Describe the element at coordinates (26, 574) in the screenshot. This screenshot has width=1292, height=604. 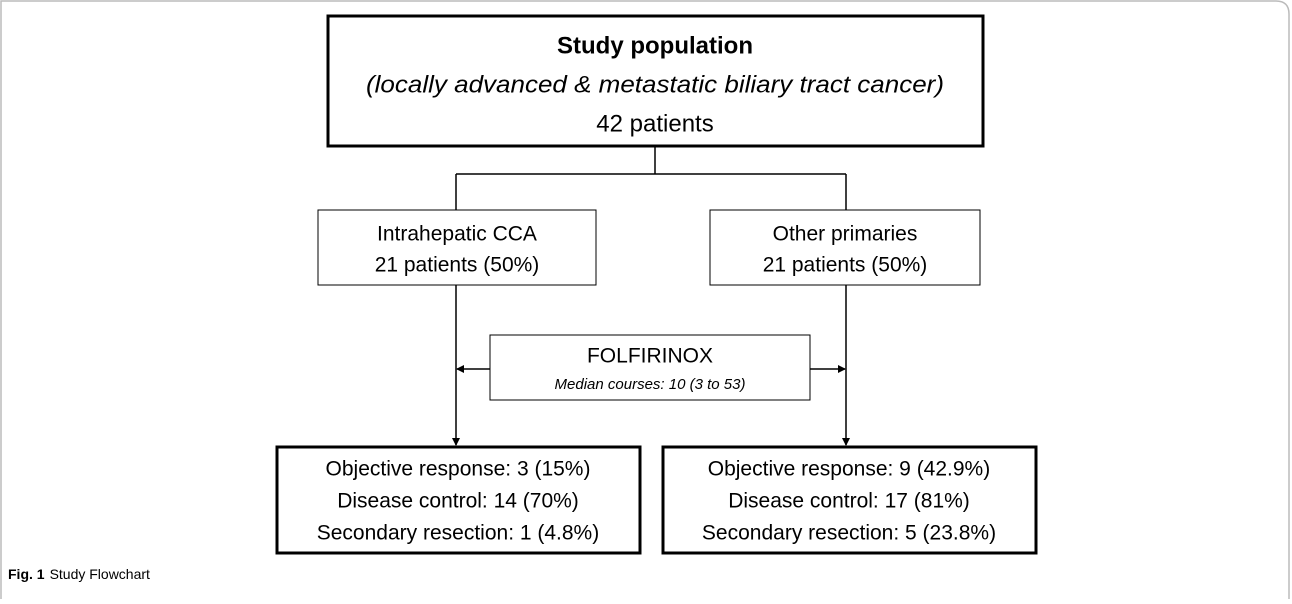
I see `caption-label: Fig. 1` at that location.